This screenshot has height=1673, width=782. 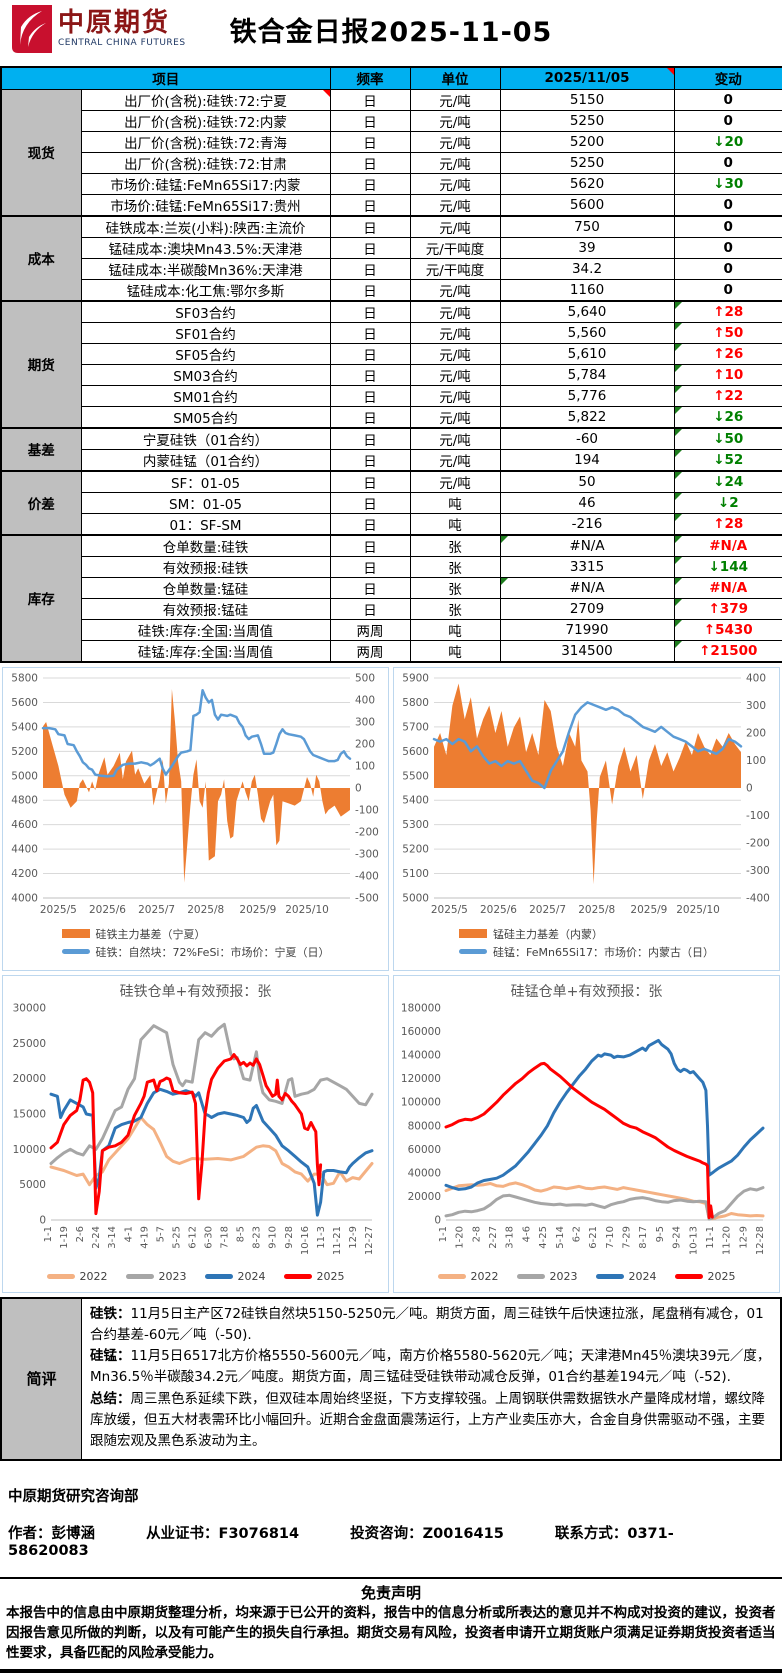 I want to click on svg-text: -100, so click(x=758, y=816).